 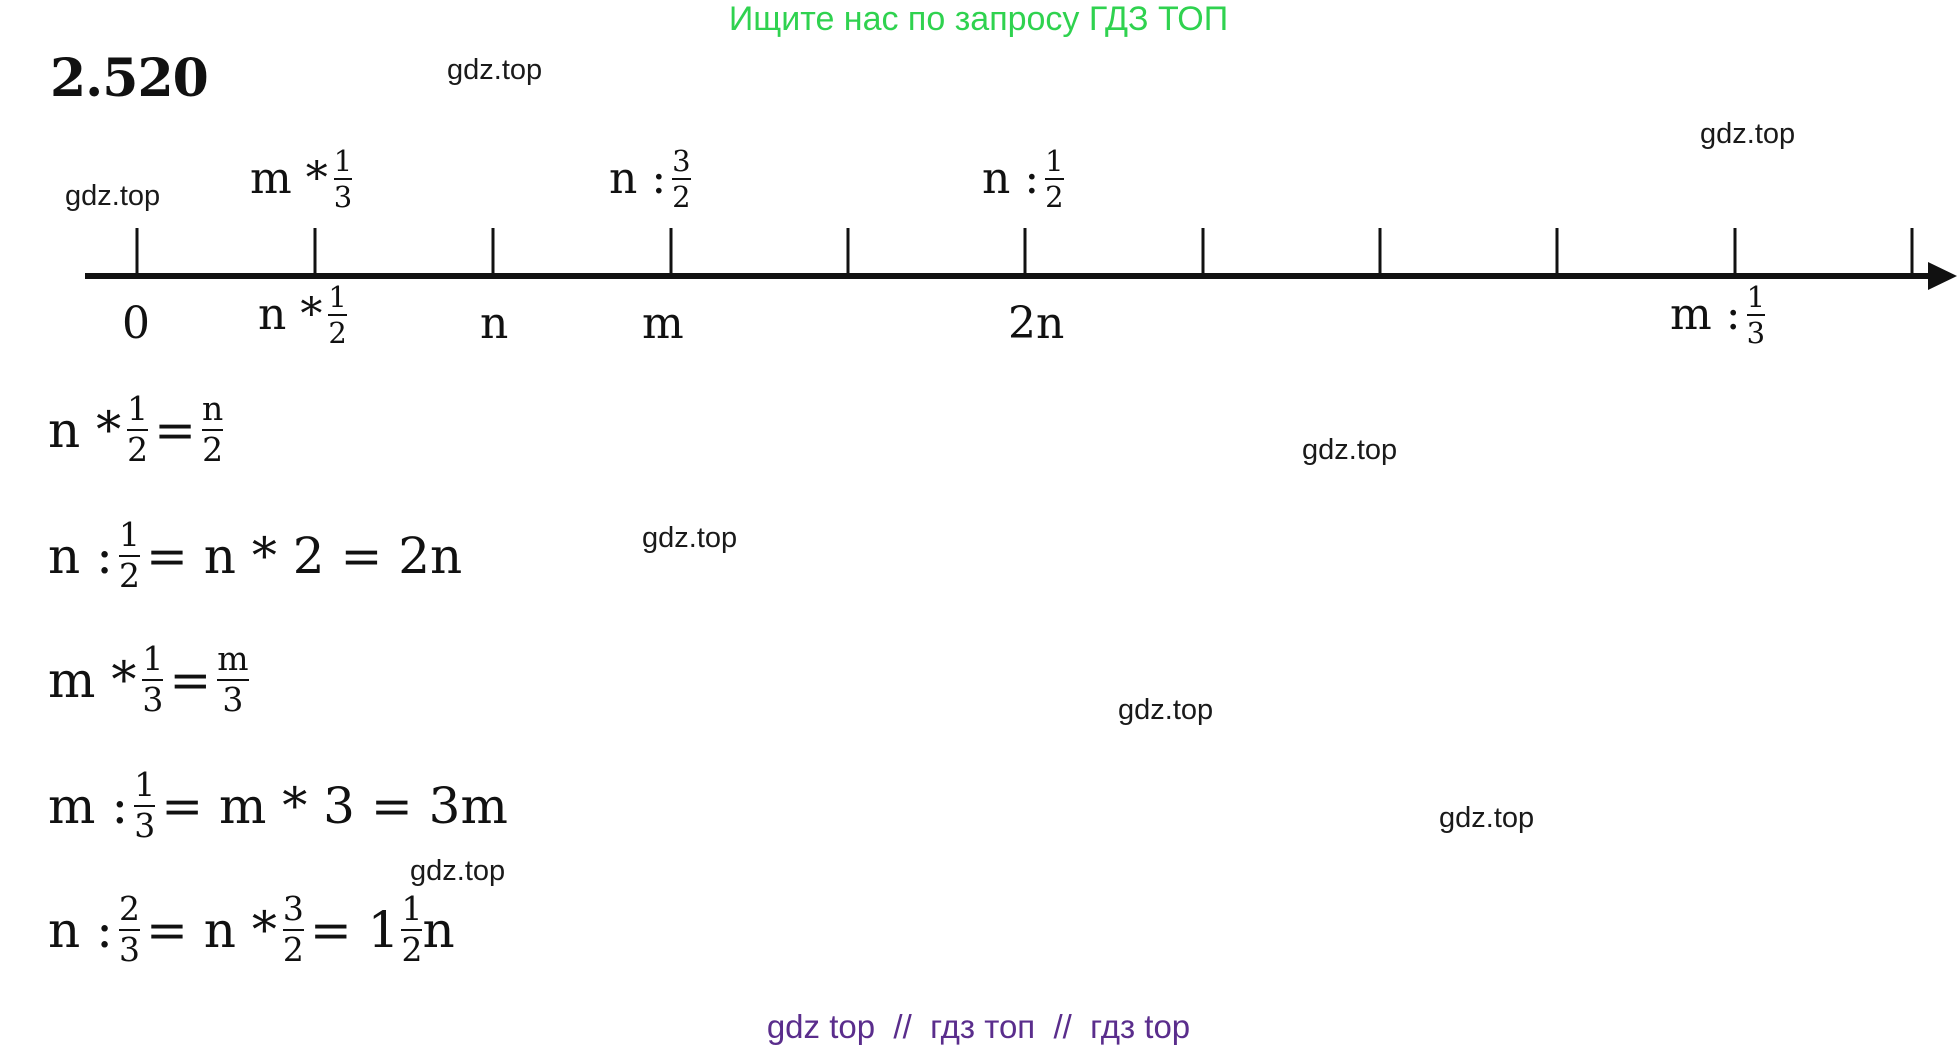 What do you see at coordinates (978, 1026) in the screenshot?
I see `footer-links: gdz top // гдз топ // гдз top` at bounding box center [978, 1026].